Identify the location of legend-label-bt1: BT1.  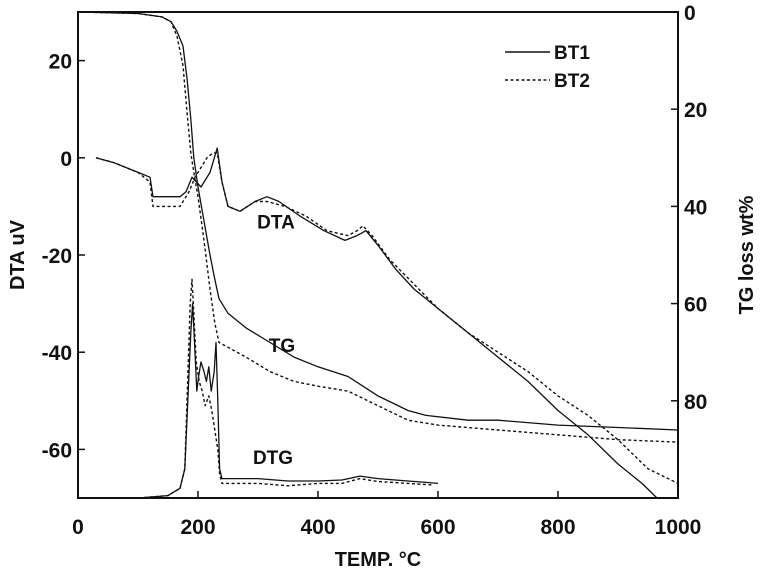
(572, 53).